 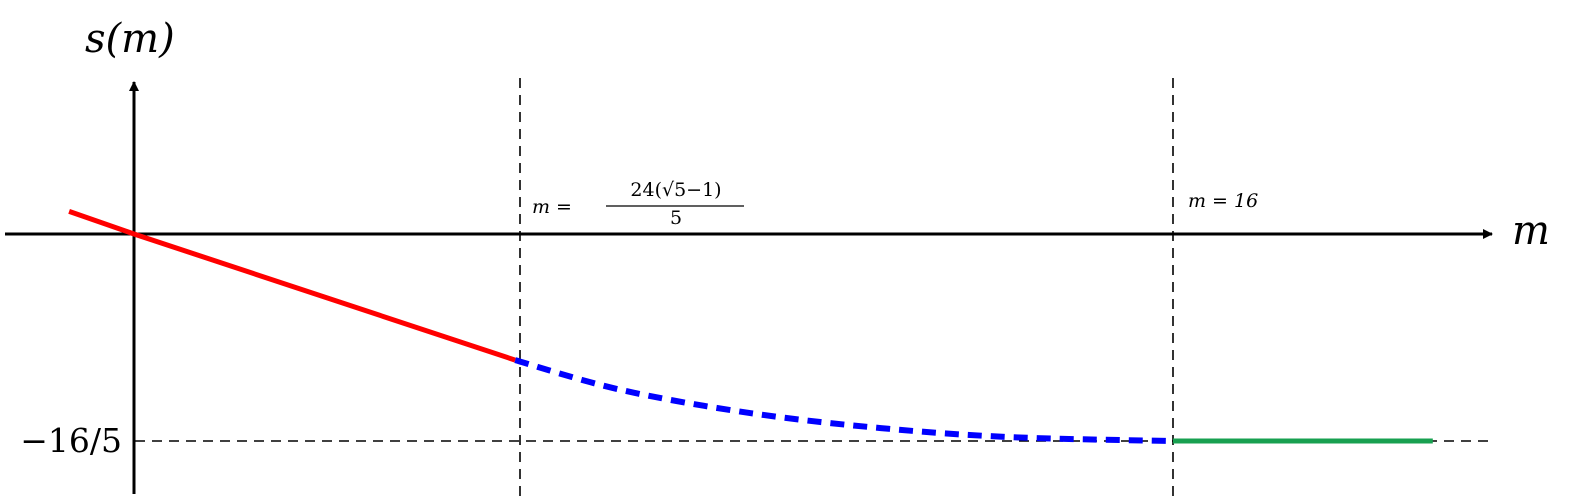 I want to click on vline2-label: m = 16, so click(x=1223, y=201).